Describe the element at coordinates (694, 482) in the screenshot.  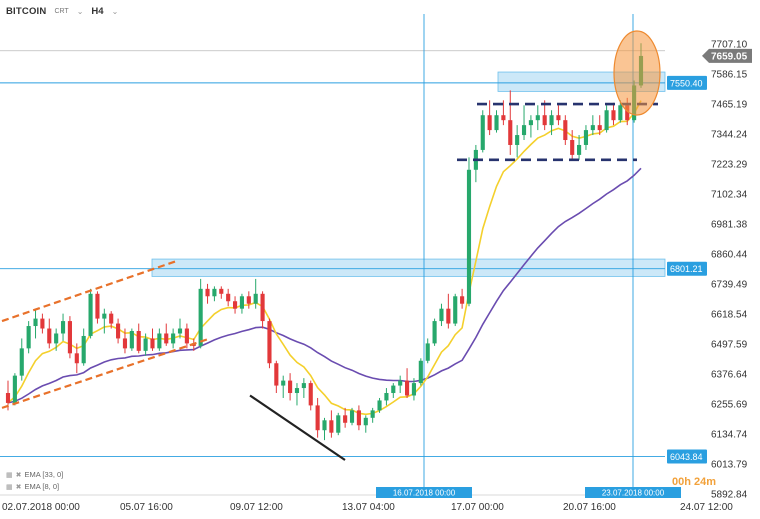
I see `candle-countdown: 00h 24m` at that location.